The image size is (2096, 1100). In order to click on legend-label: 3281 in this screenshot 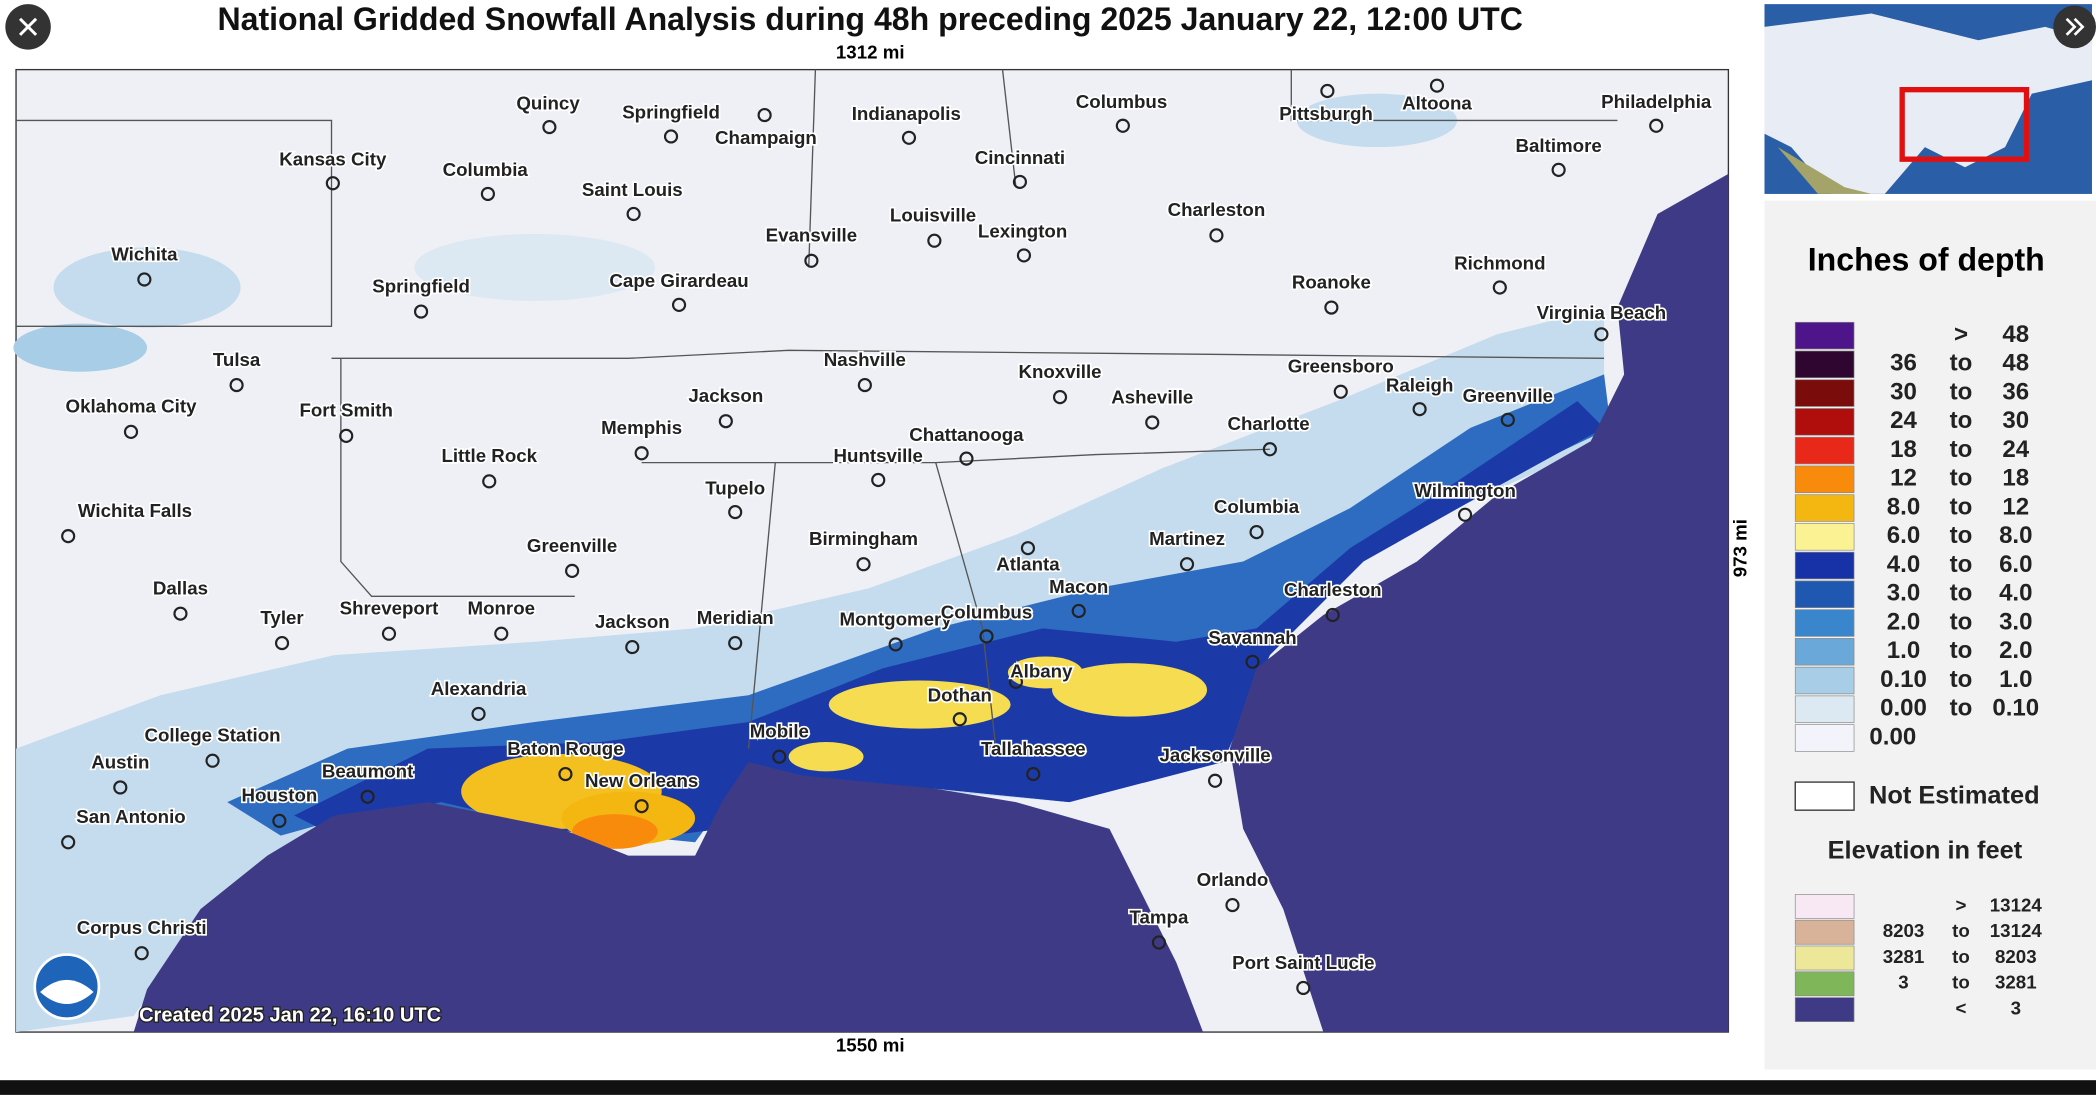, I will do `click(2016, 982)`.